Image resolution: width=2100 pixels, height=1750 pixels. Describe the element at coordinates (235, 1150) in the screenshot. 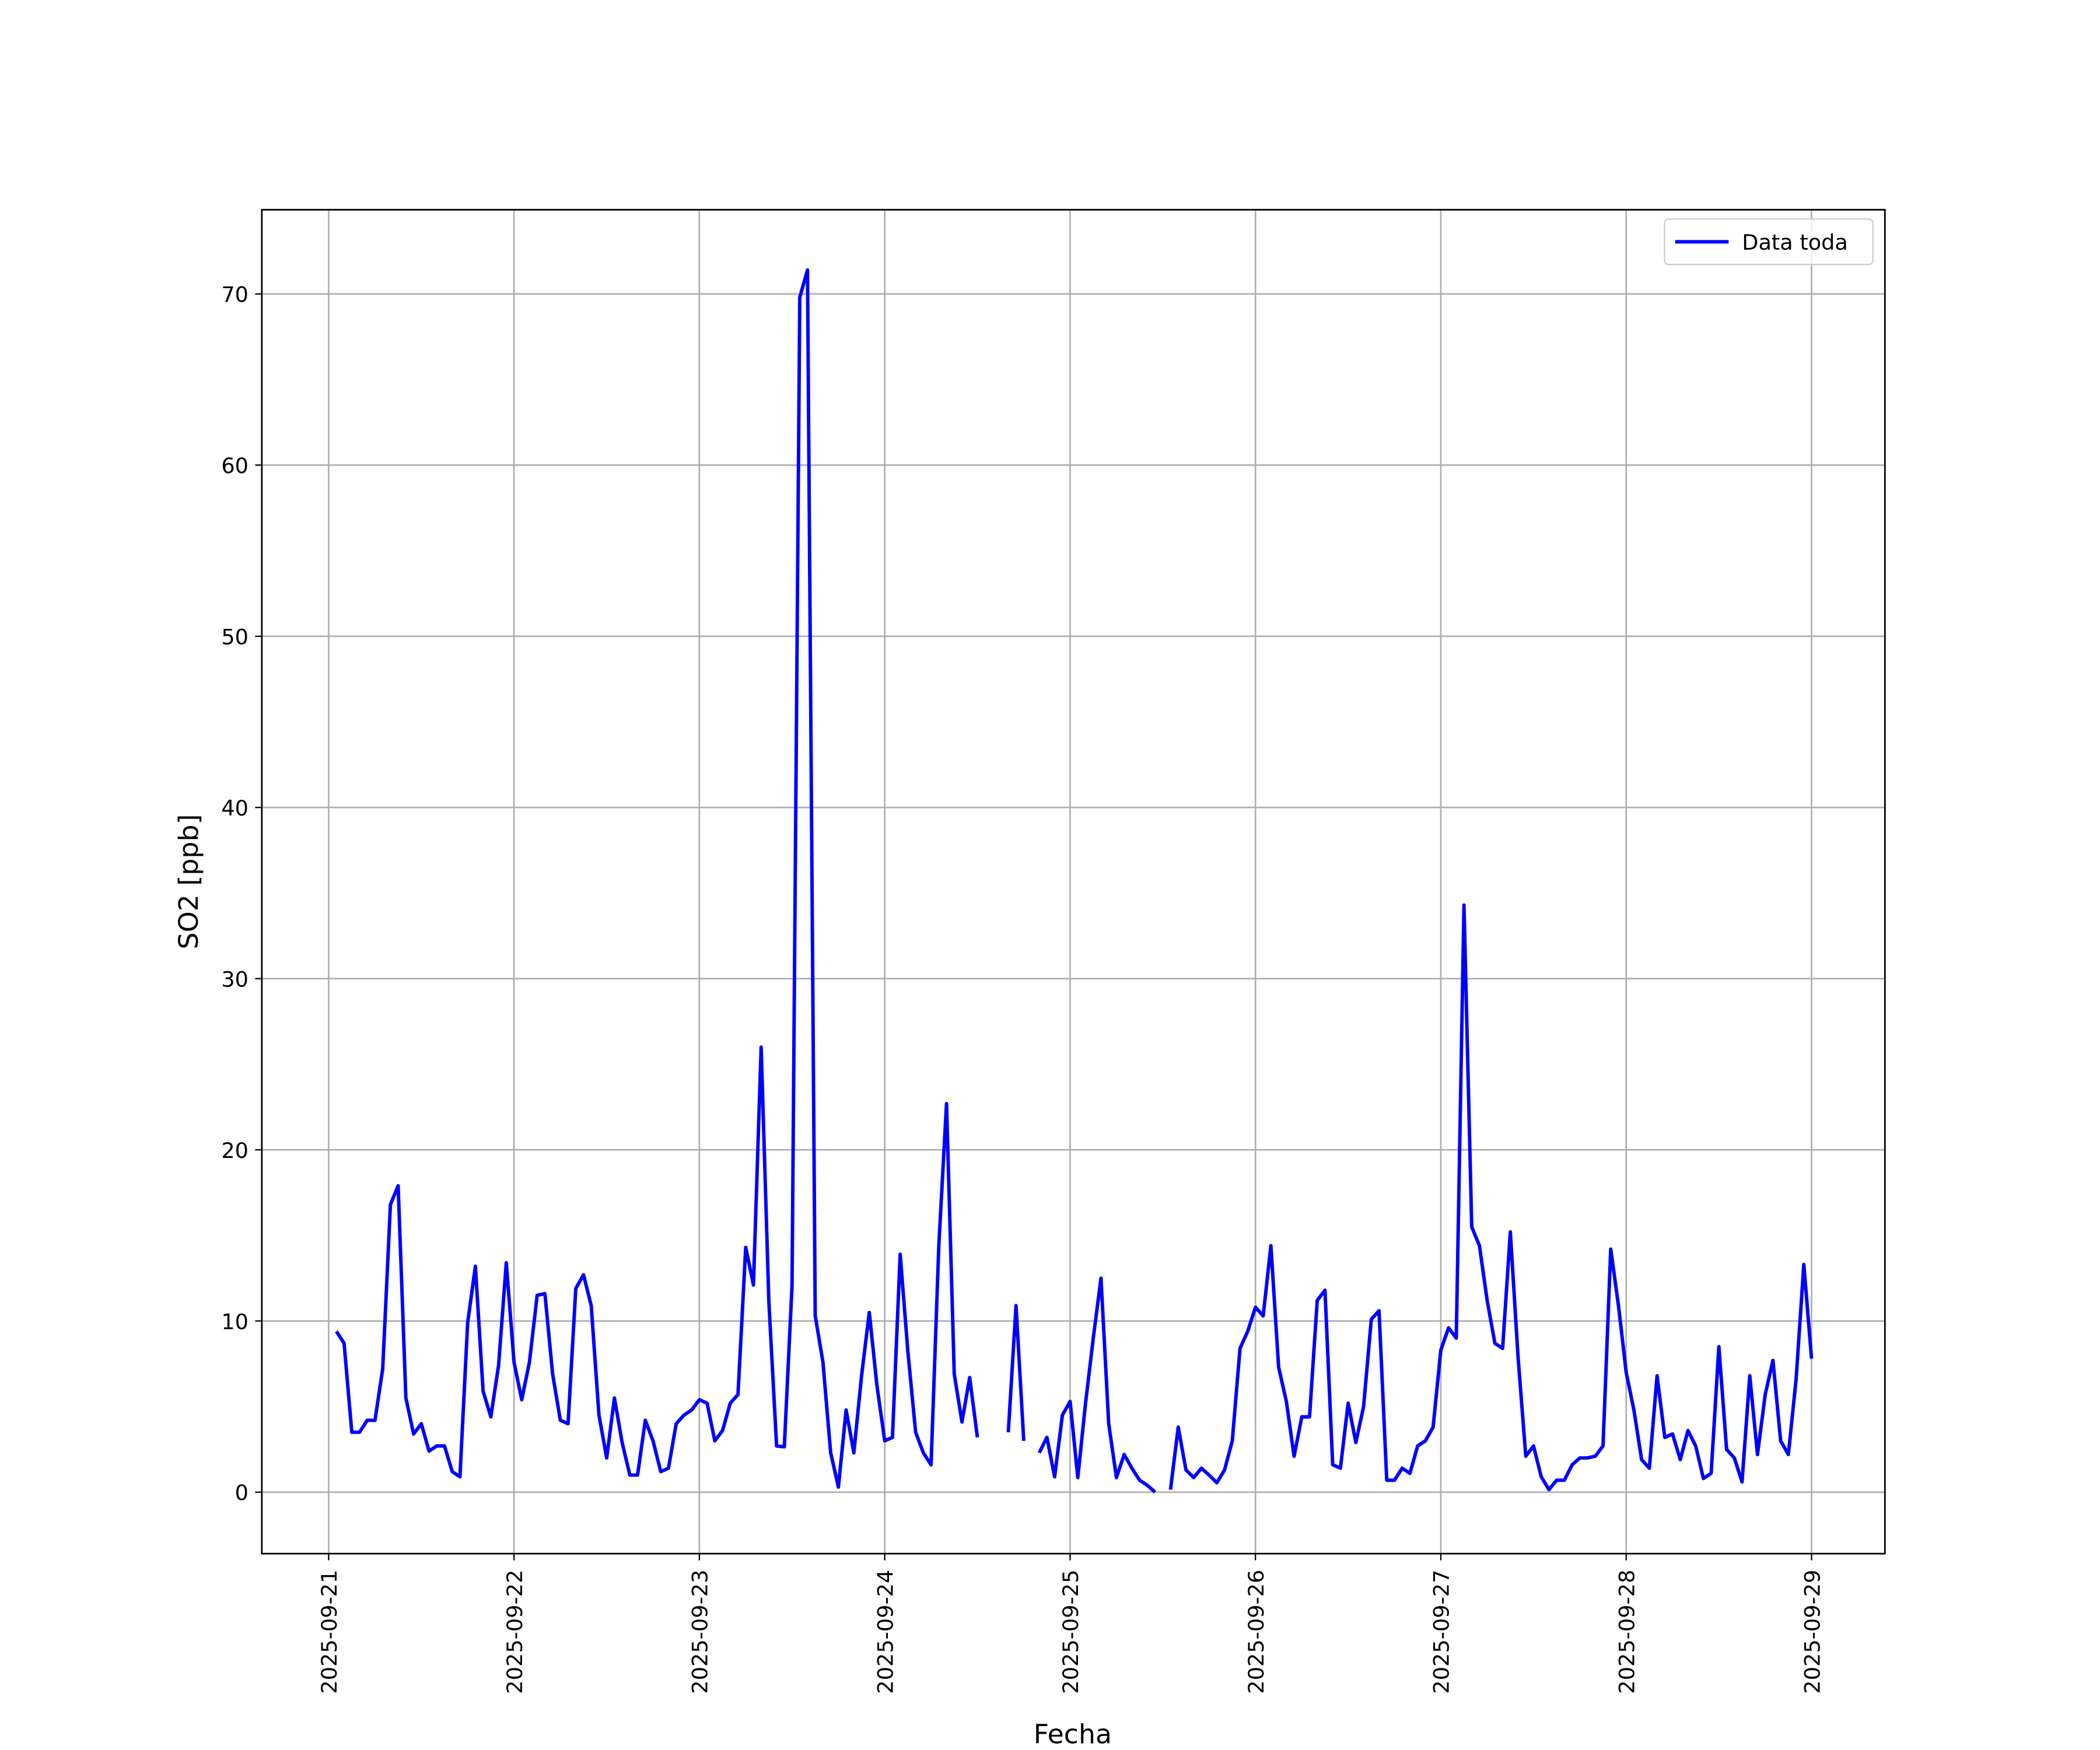

I see `y-tick-label: 20` at that location.